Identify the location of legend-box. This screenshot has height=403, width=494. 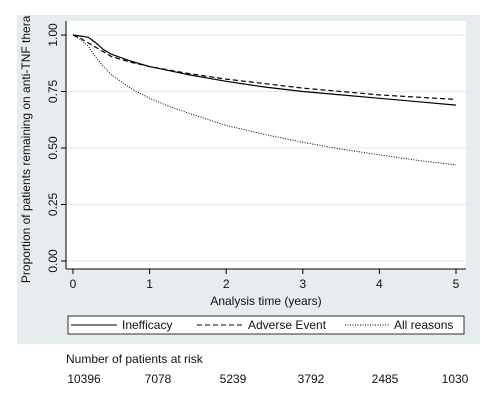
(266, 325).